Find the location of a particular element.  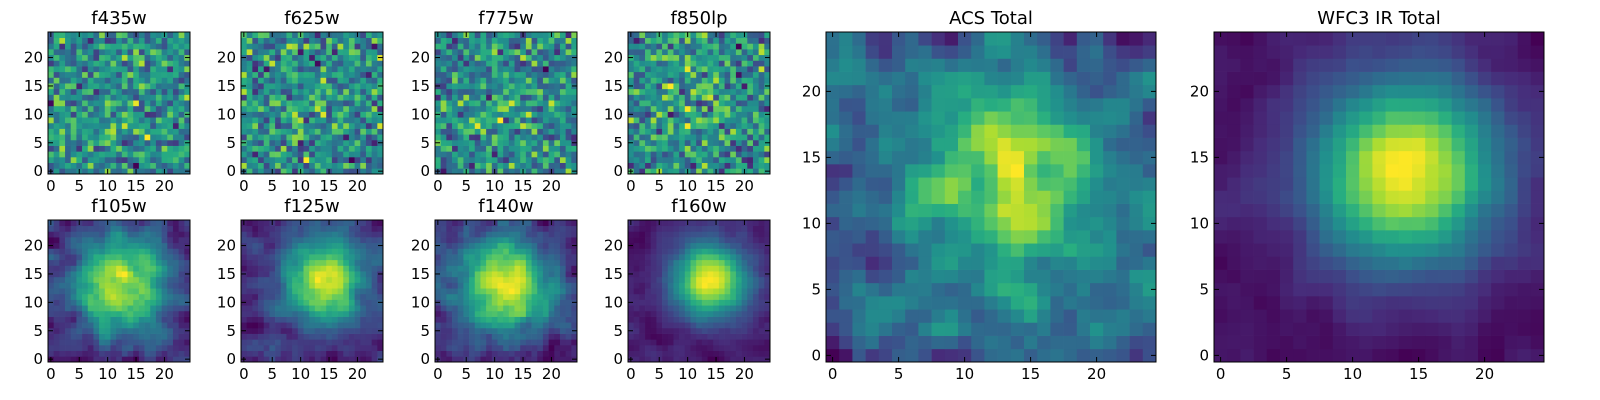

panel-title-f850lp: f850lp is located at coordinates (698, 18).